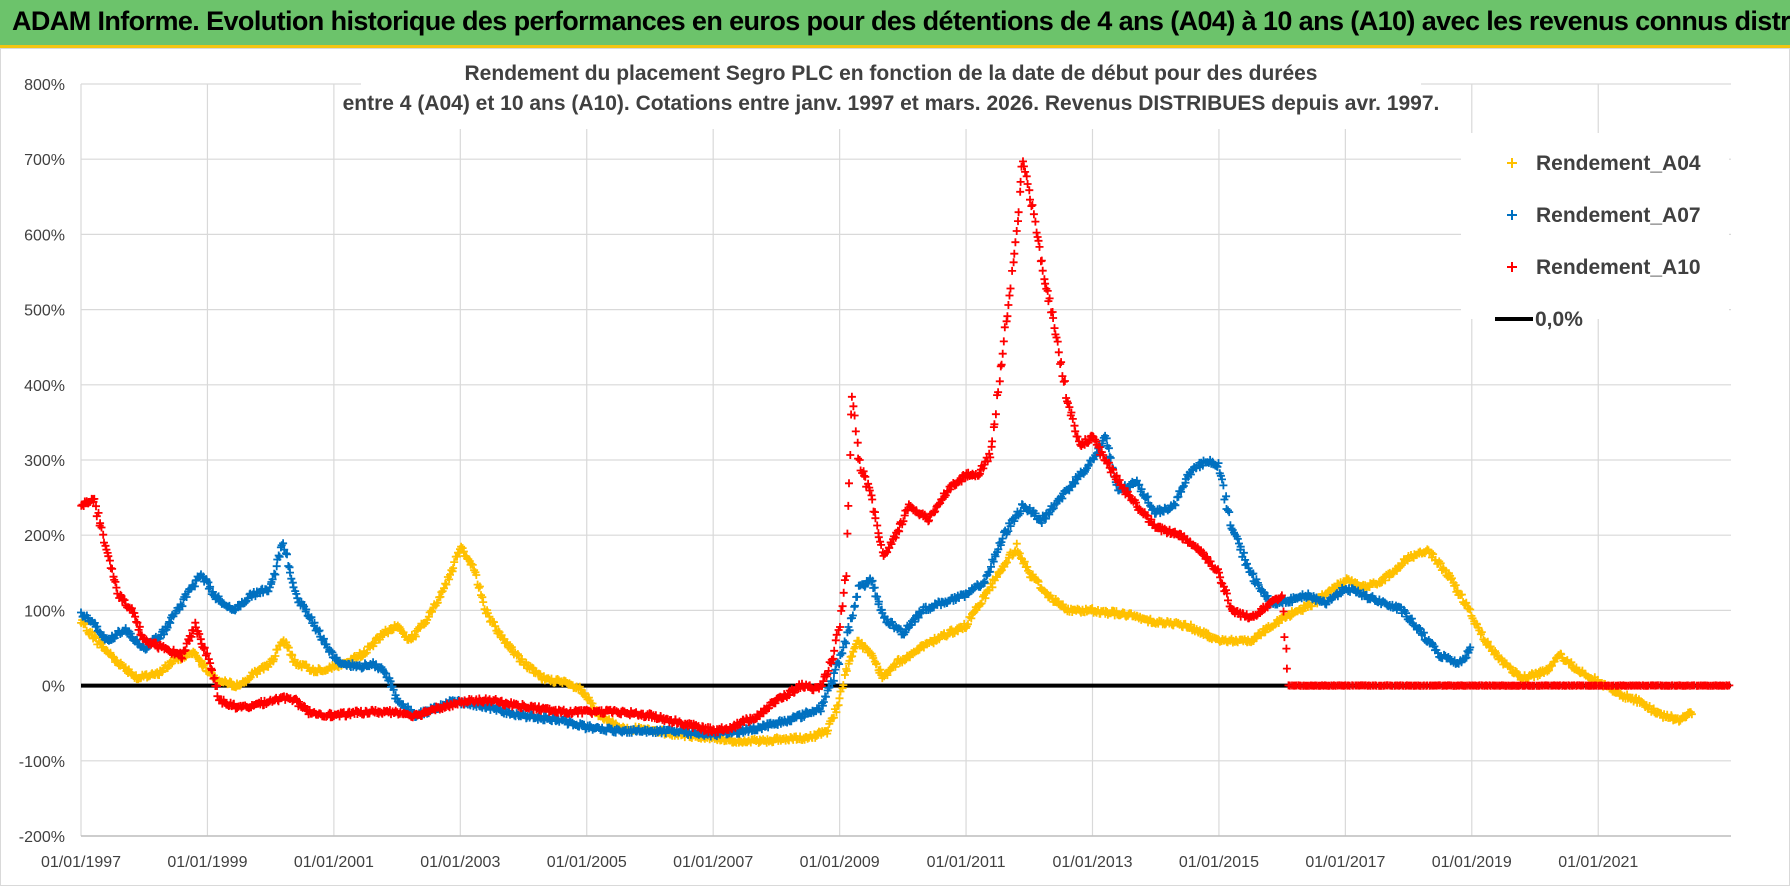  What do you see at coordinates (44, 85) in the screenshot?
I see `y-tick-label: 800%` at bounding box center [44, 85].